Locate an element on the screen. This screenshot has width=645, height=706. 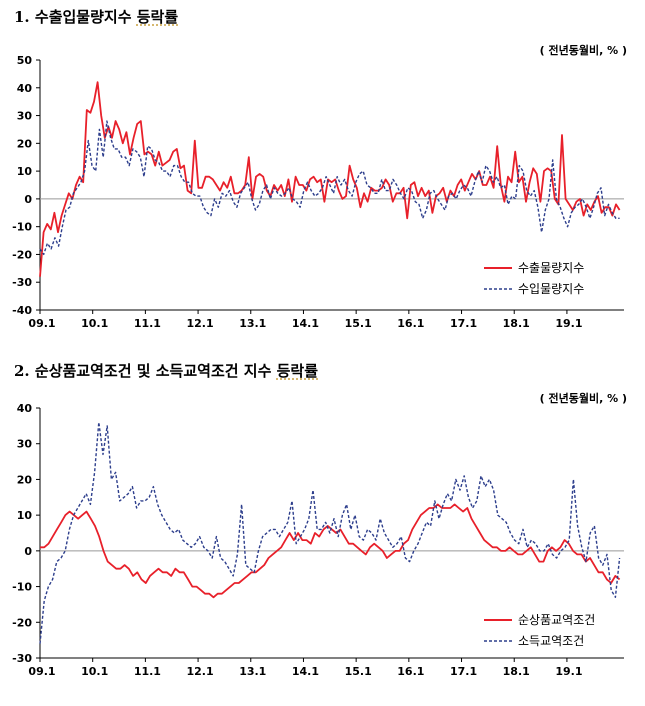
chart1-y-tick-label: 50 is located at coordinates (25, 60).